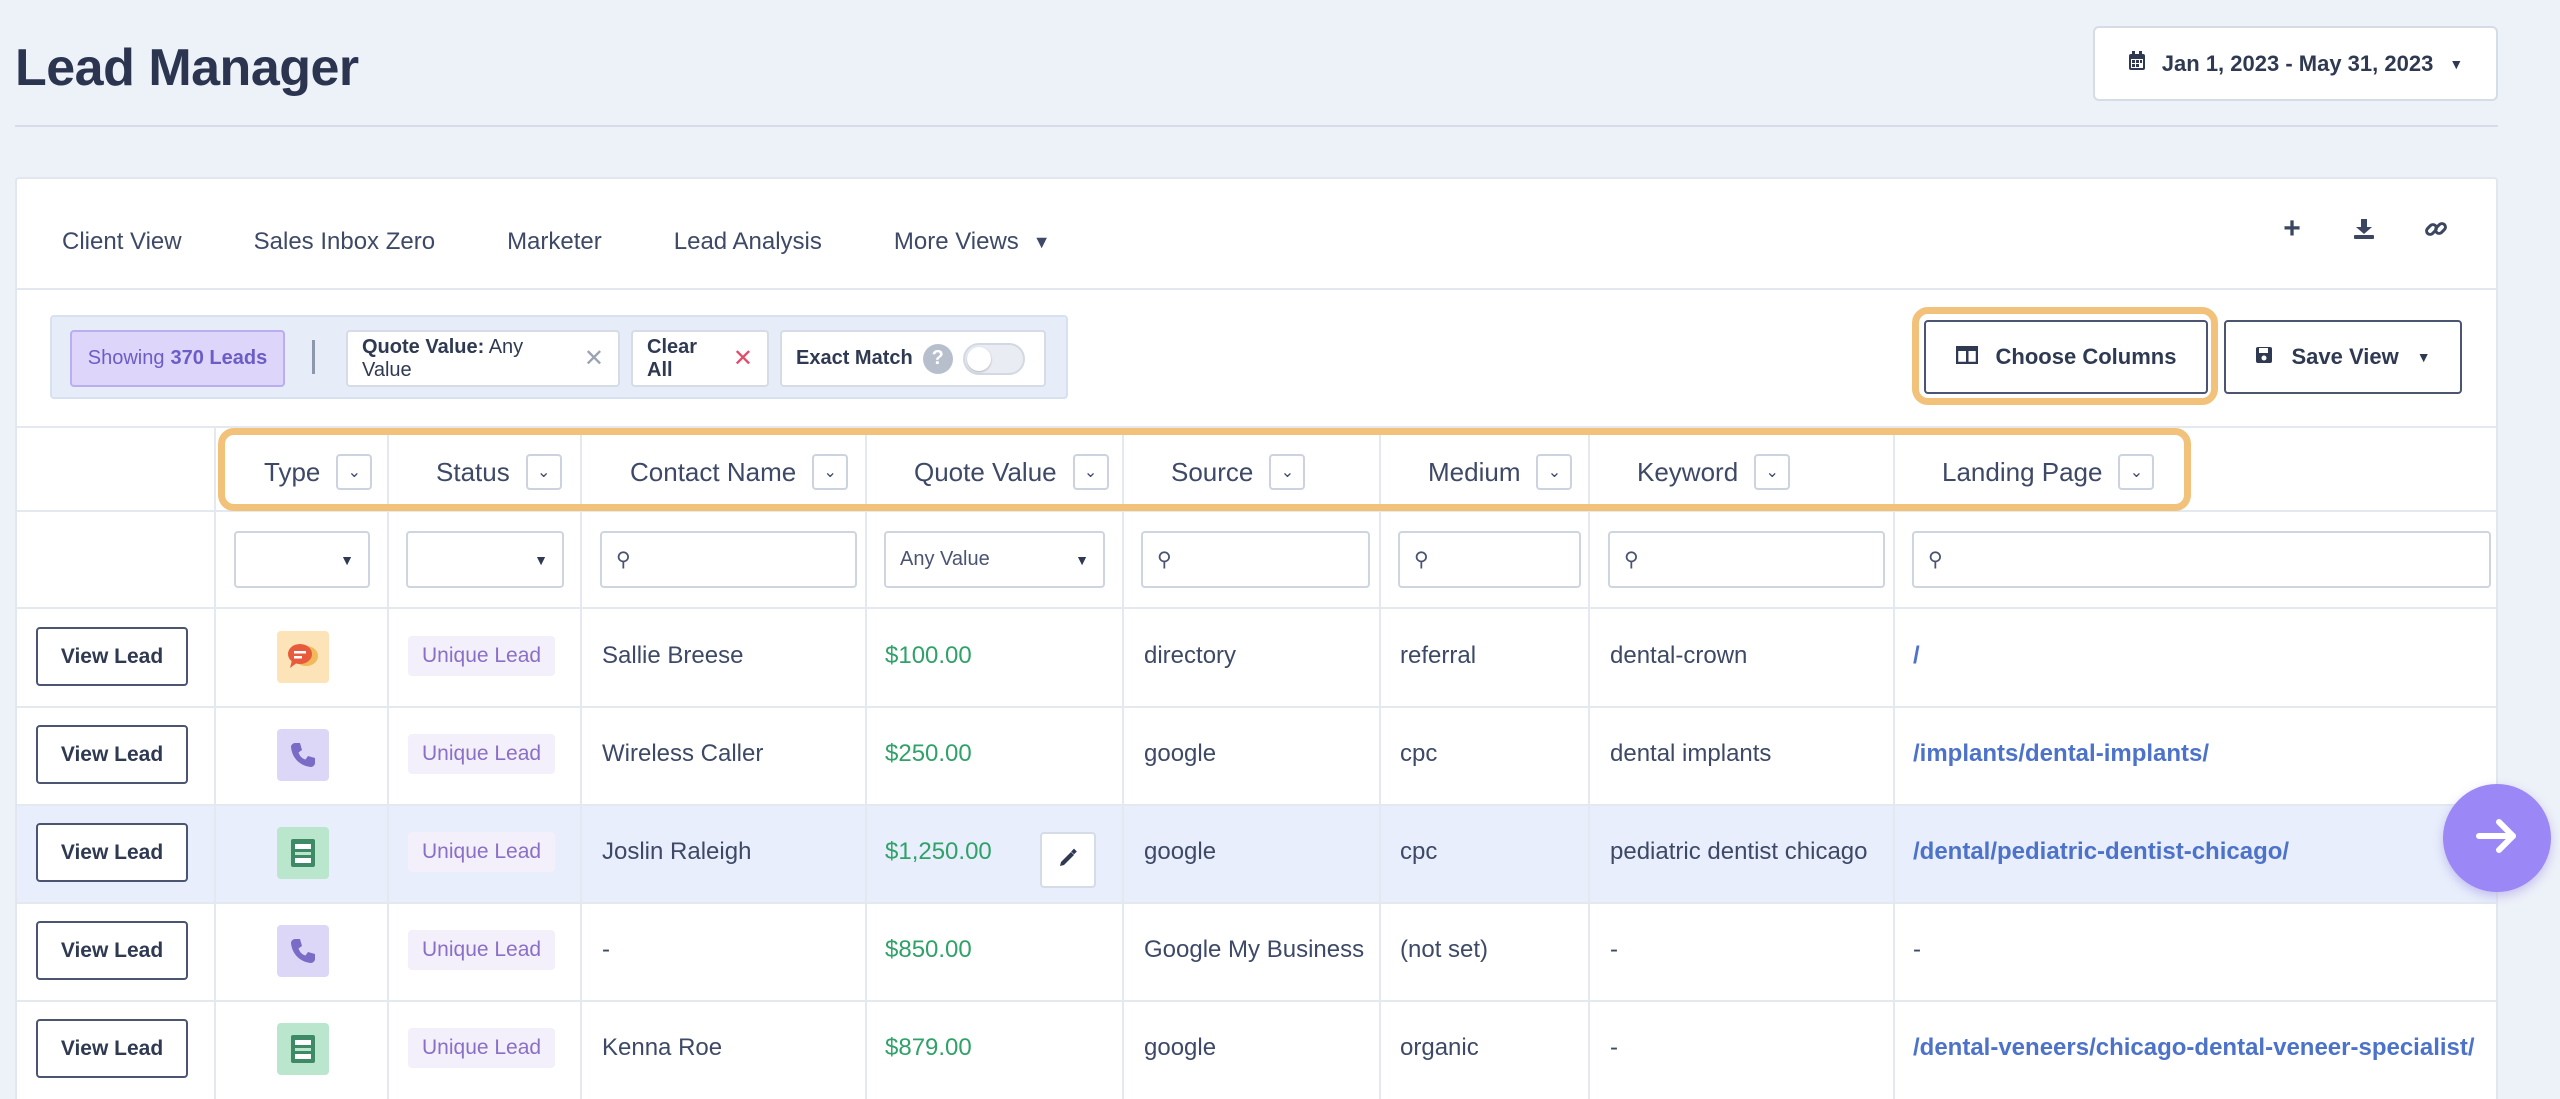 The height and width of the screenshot is (1099, 2560). Describe the element at coordinates (187, 68) in the screenshot. I see `page-title: Lead Manager` at that location.